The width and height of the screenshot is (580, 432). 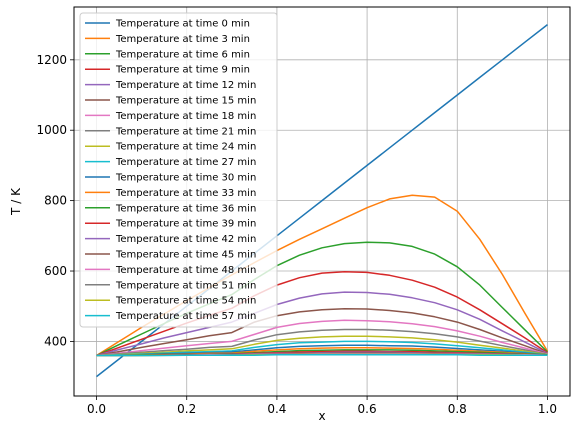 I want to click on legend-label: Temperature at time 57 min, so click(x=185, y=316).